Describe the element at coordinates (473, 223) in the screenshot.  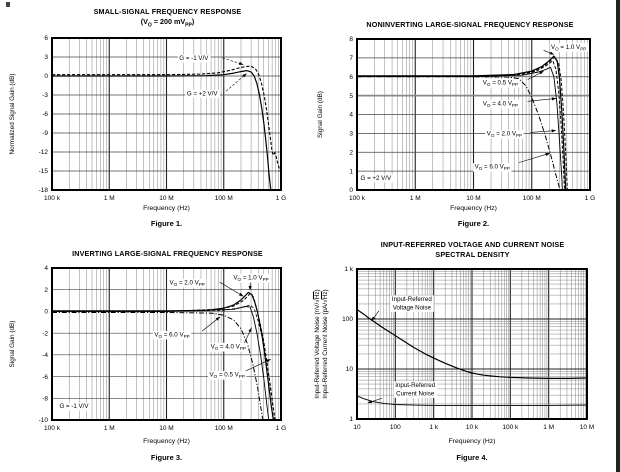
I see `figure-2-caption: Figure 2.` at that location.